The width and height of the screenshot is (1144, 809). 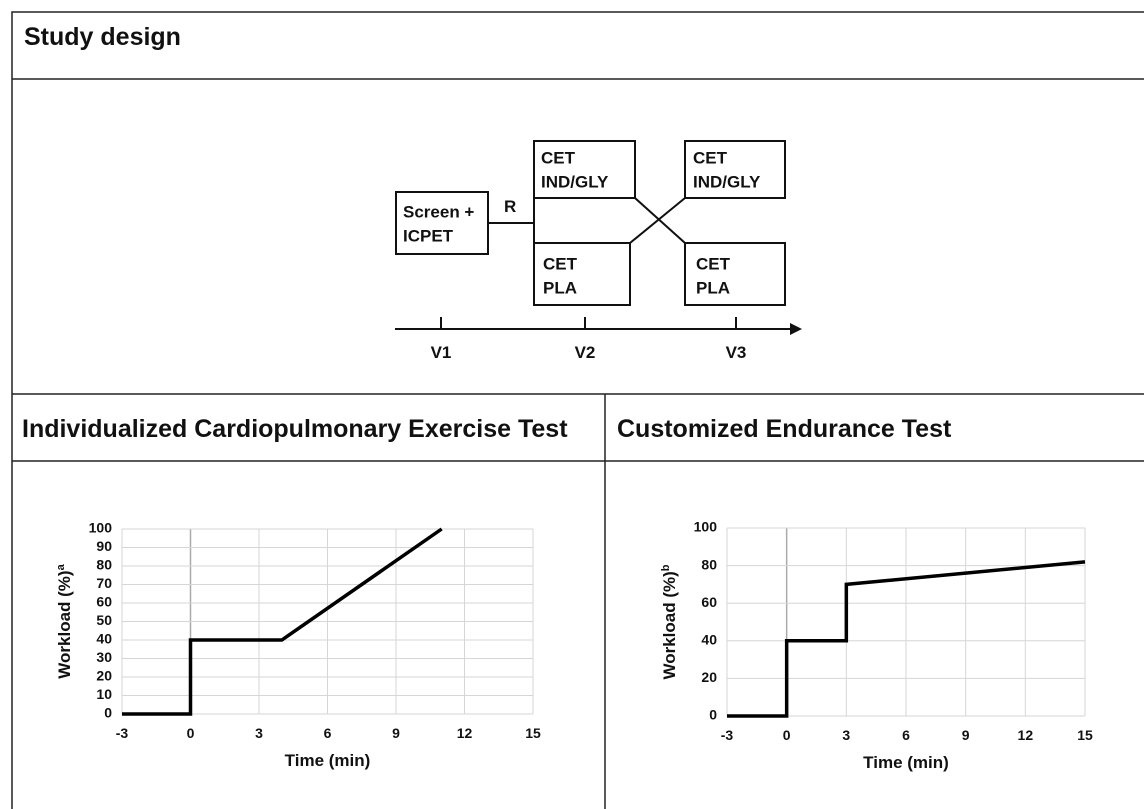 What do you see at coordinates (666, 567) in the screenshot?
I see `y-axis-label-superscript: b` at bounding box center [666, 567].